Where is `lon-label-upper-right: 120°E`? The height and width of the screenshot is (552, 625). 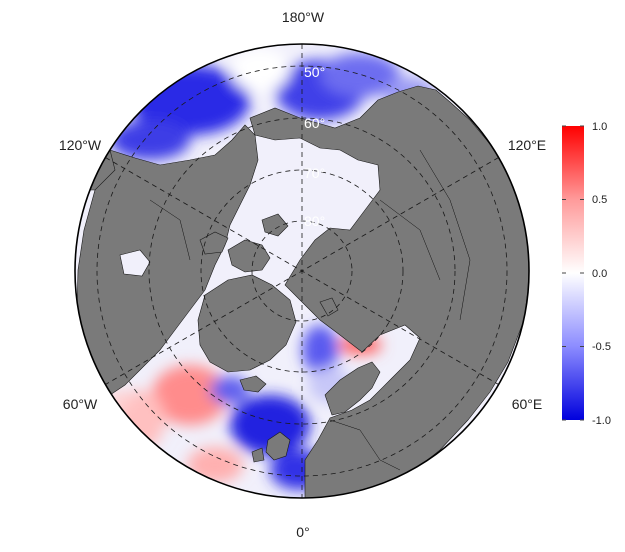 lon-label-upper-right: 120°E is located at coordinates (527, 145).